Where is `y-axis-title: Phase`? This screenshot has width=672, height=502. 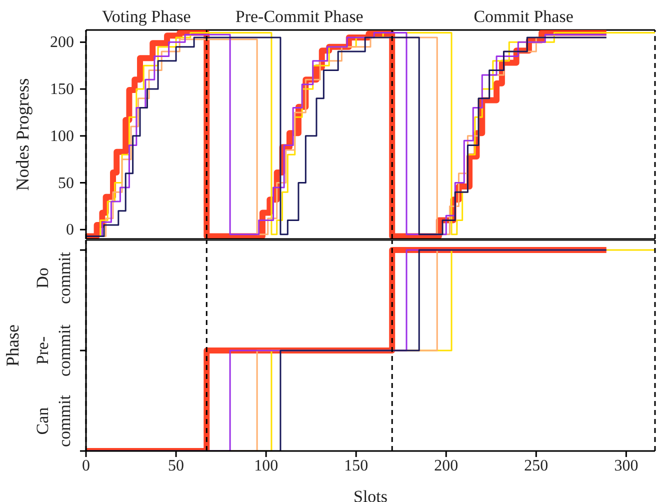 y-axis-title: Phase is located at coordinates (12, 345).